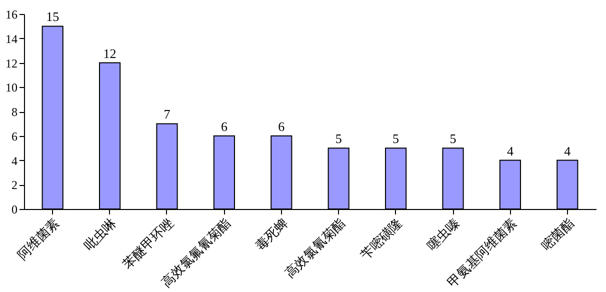  Describe the element at coordinates (557, 234) in the screenshot. I see `x-tick-label: 嘧菌酯` at that location.